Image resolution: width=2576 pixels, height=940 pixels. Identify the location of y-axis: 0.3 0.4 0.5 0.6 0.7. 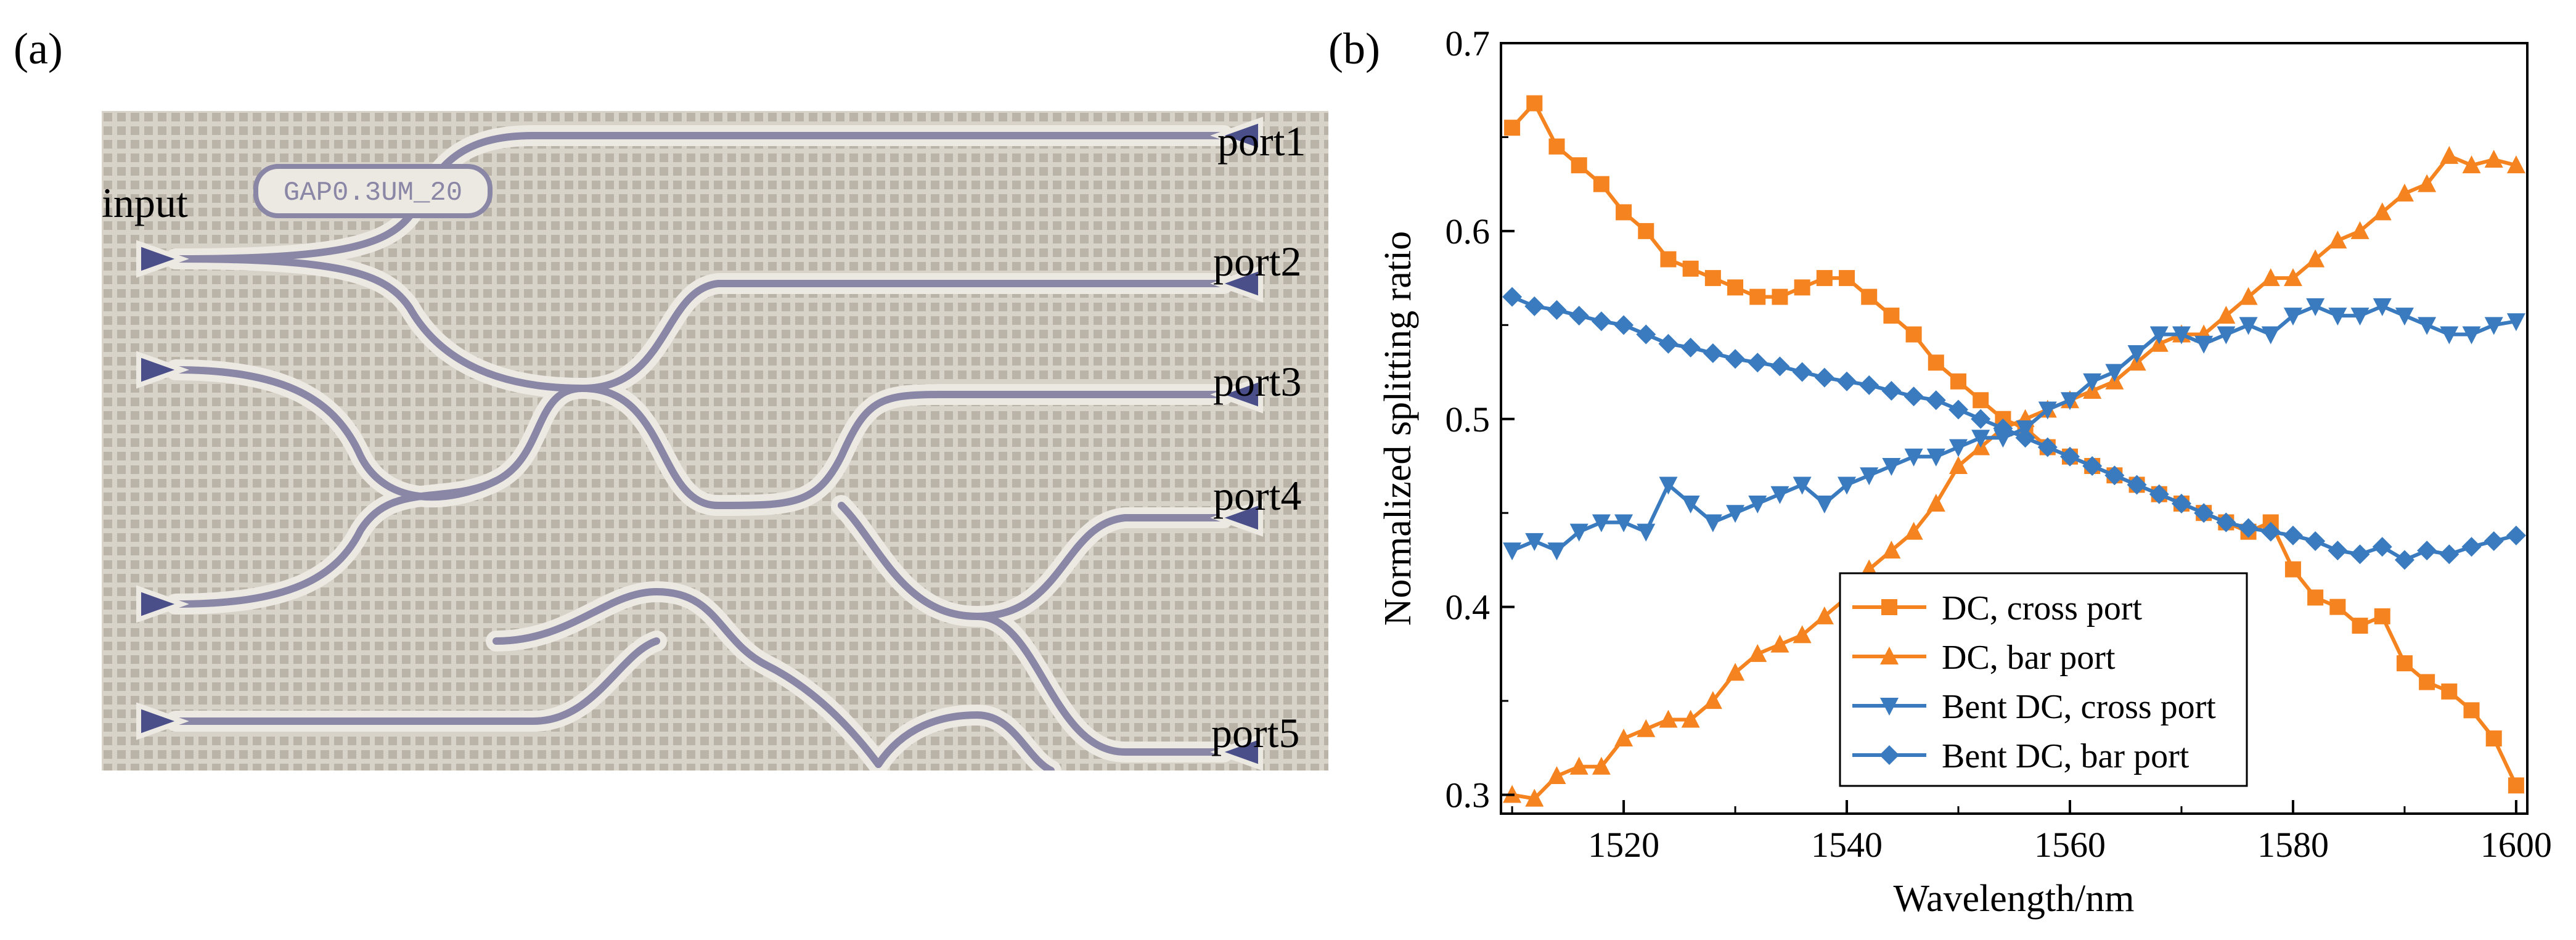
(1480, 419).